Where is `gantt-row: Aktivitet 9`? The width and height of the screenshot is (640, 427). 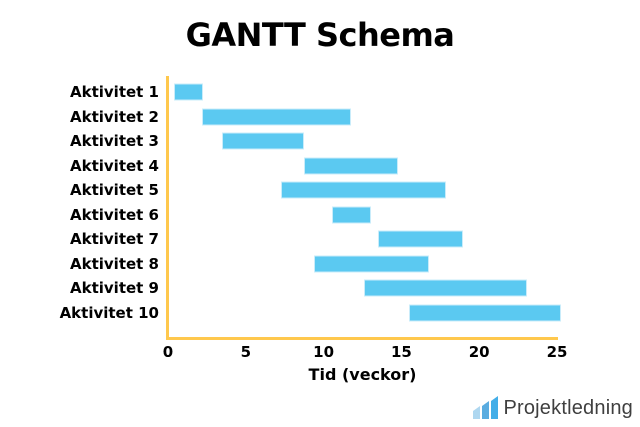 gantt-row: Aktivitet 9 is located at coordinates (314, 288).